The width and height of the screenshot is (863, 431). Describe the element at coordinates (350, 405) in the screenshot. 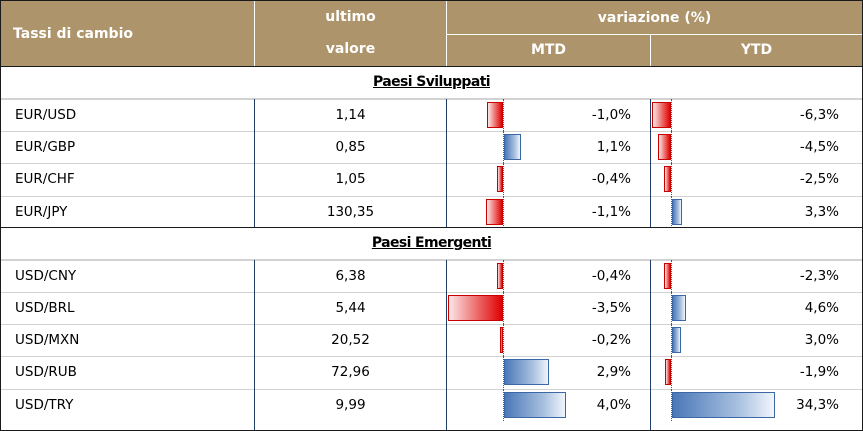

I see `last-value: 9,99` at that location.